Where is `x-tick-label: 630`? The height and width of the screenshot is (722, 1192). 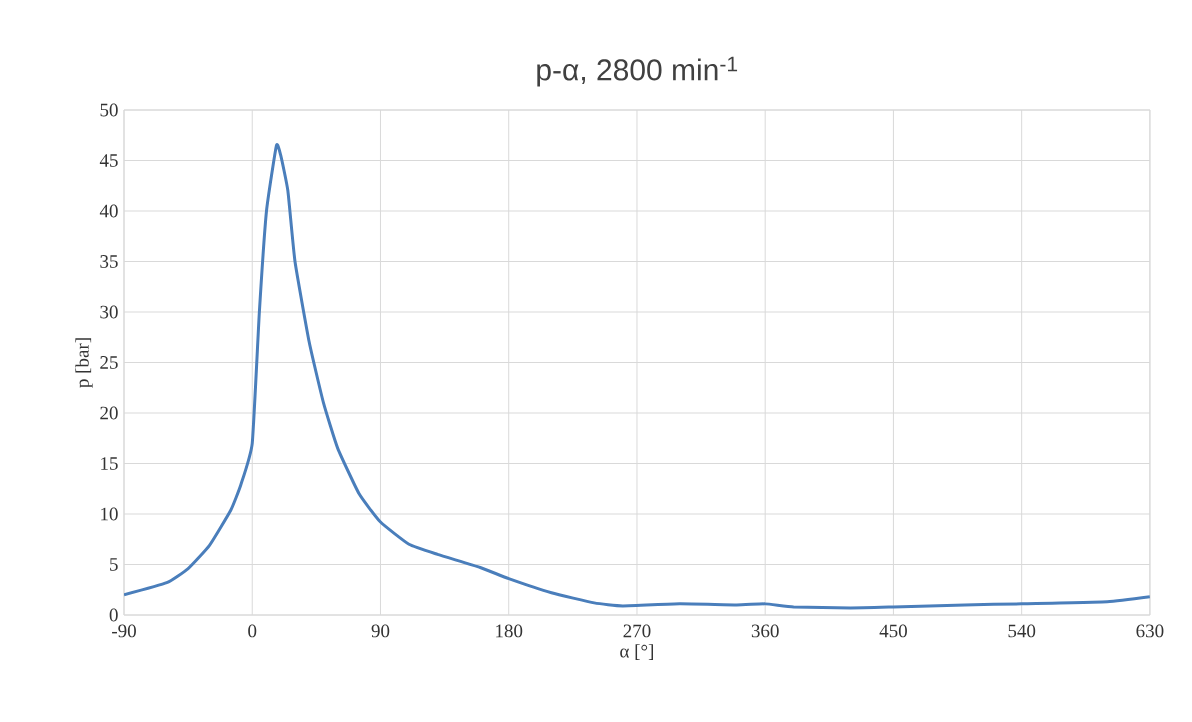 x-tick-label: 630 is located at coordinates (1150, 631).